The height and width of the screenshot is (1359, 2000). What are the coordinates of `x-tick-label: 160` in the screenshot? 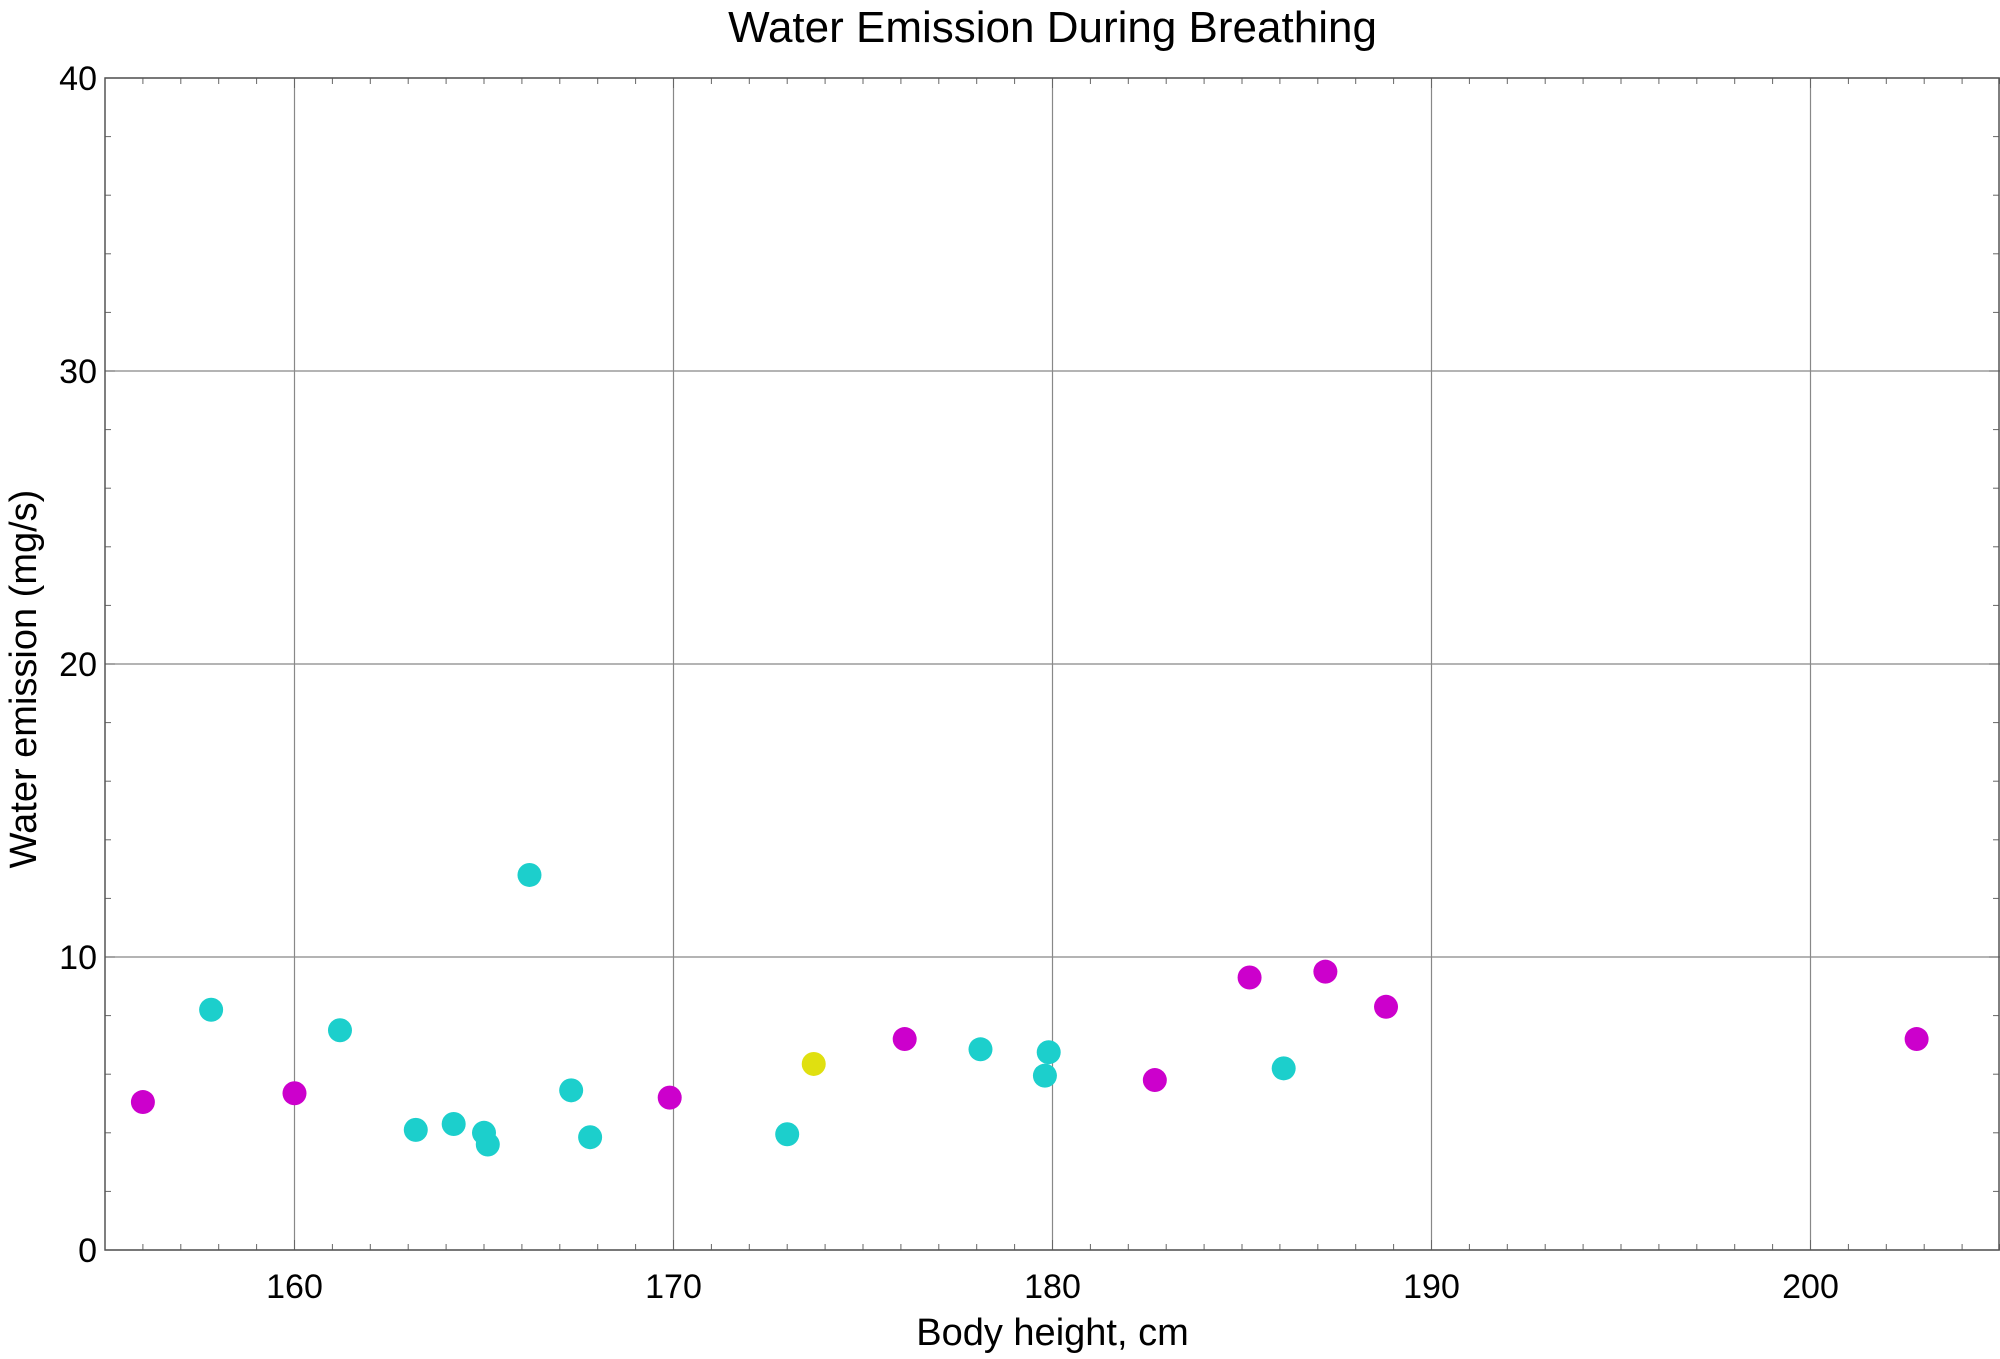 It's located at (294, 1287).